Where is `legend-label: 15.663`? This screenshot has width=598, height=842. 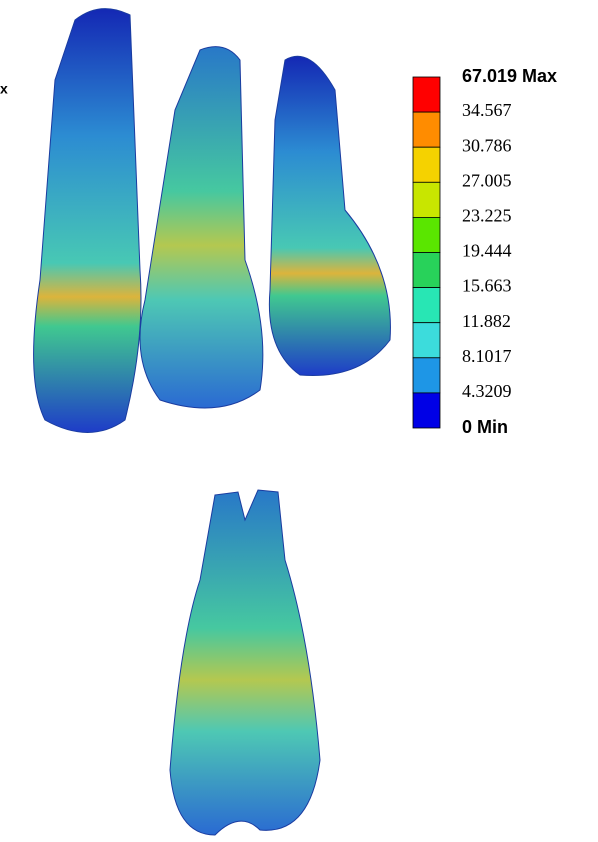 legend-label: 15.663 is located at coordinates (487, 286).